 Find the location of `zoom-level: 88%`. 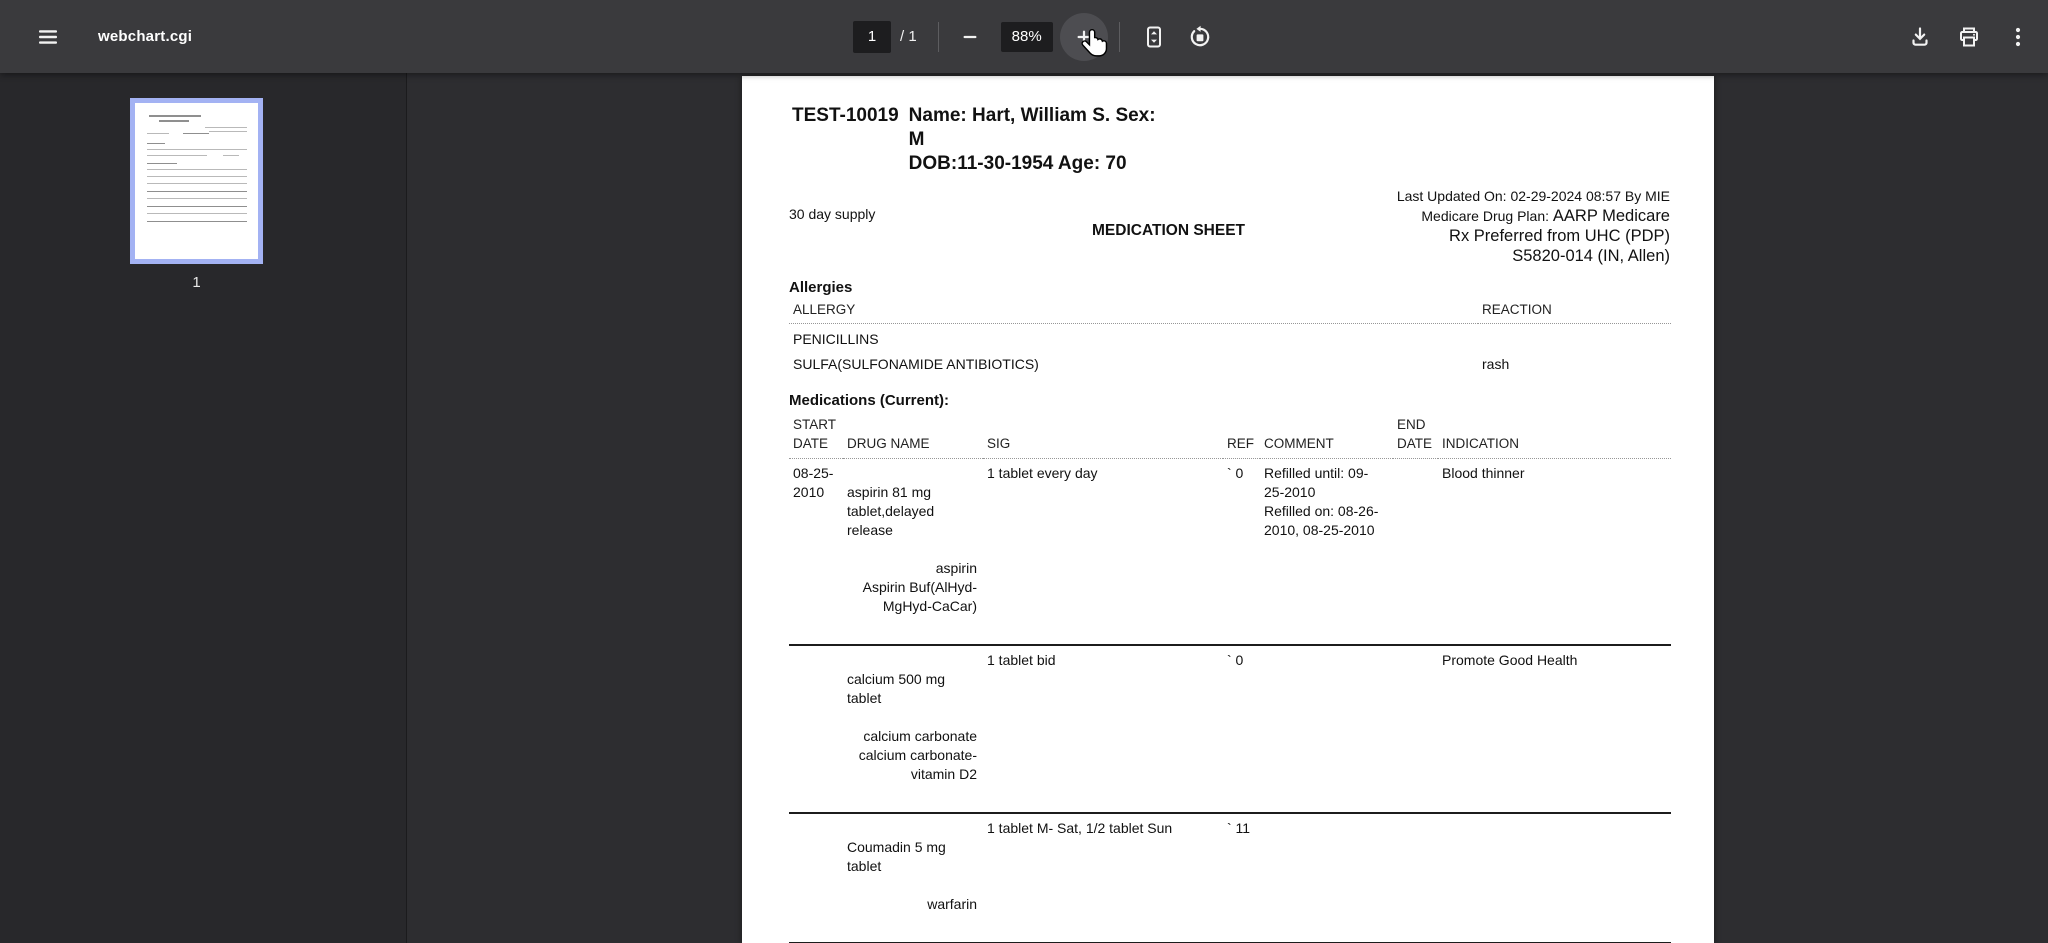

zoom-level: 88% is located at coordinates (1026, 36).